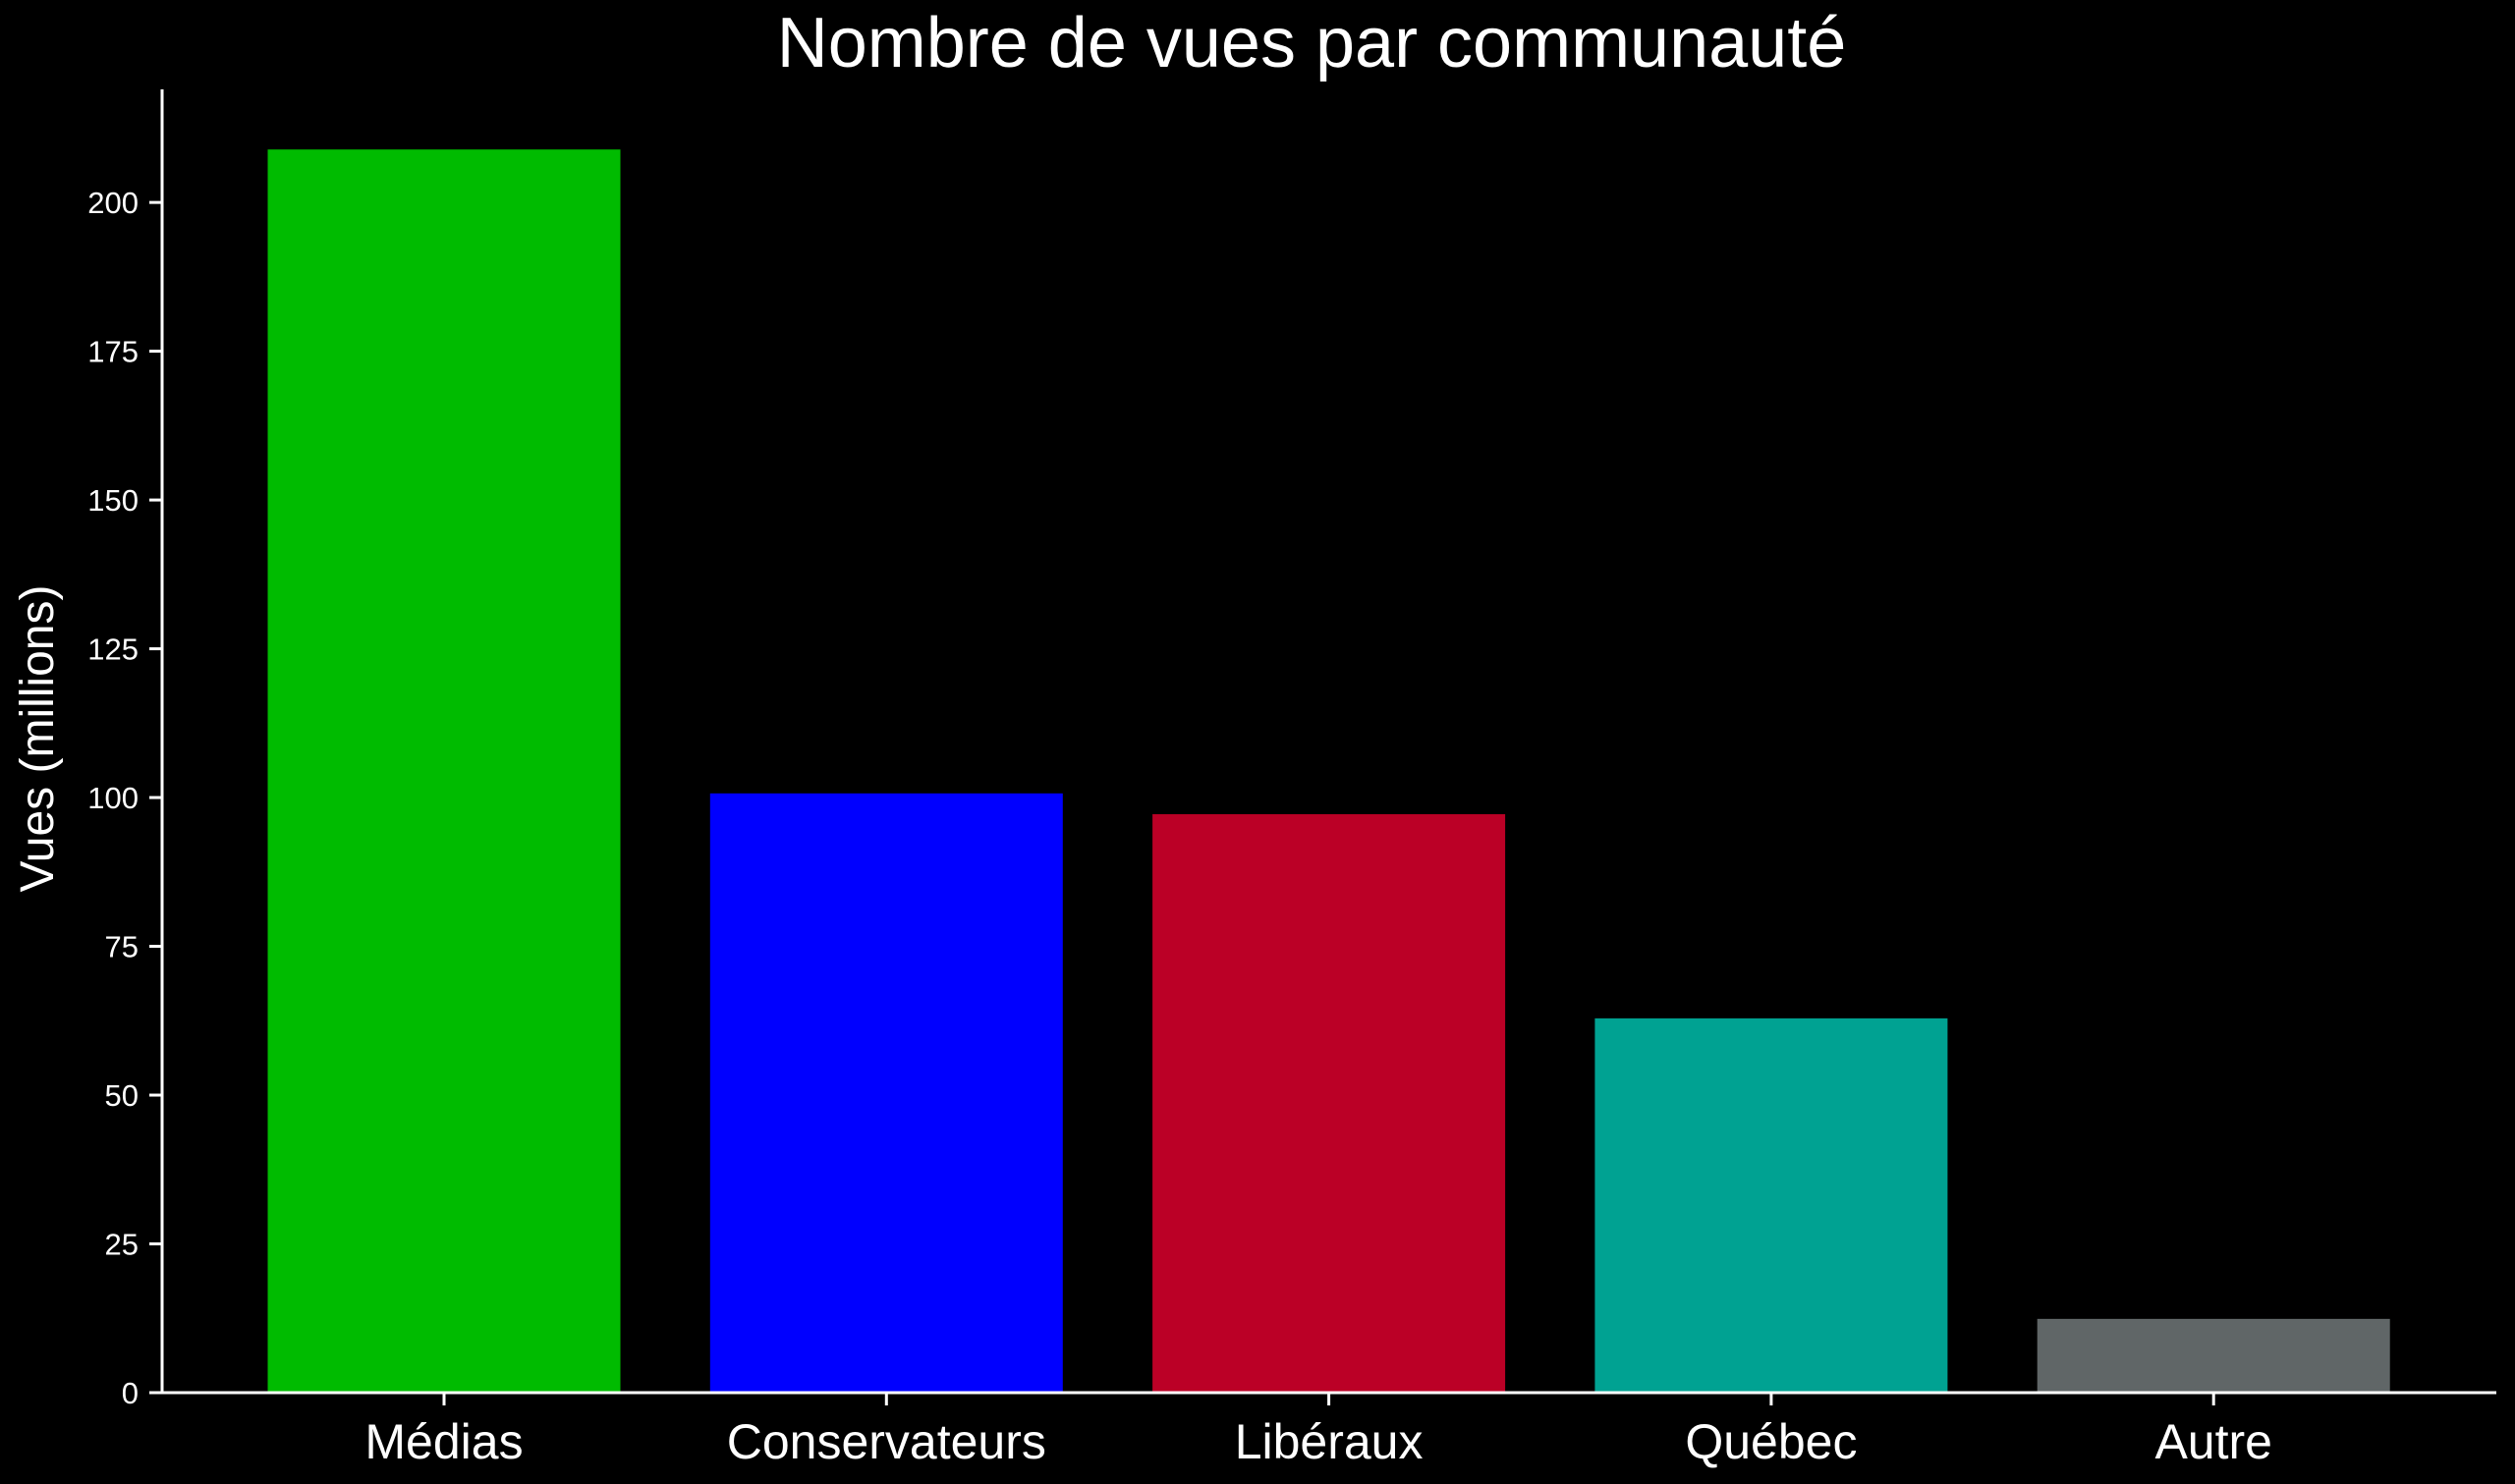 The height and width of the screenshot is (1484, 2515). What do you see at coordinates (886, 1093) in the screenshot?
I see `bar-conservateurs` at bounding box center [886, 1093].